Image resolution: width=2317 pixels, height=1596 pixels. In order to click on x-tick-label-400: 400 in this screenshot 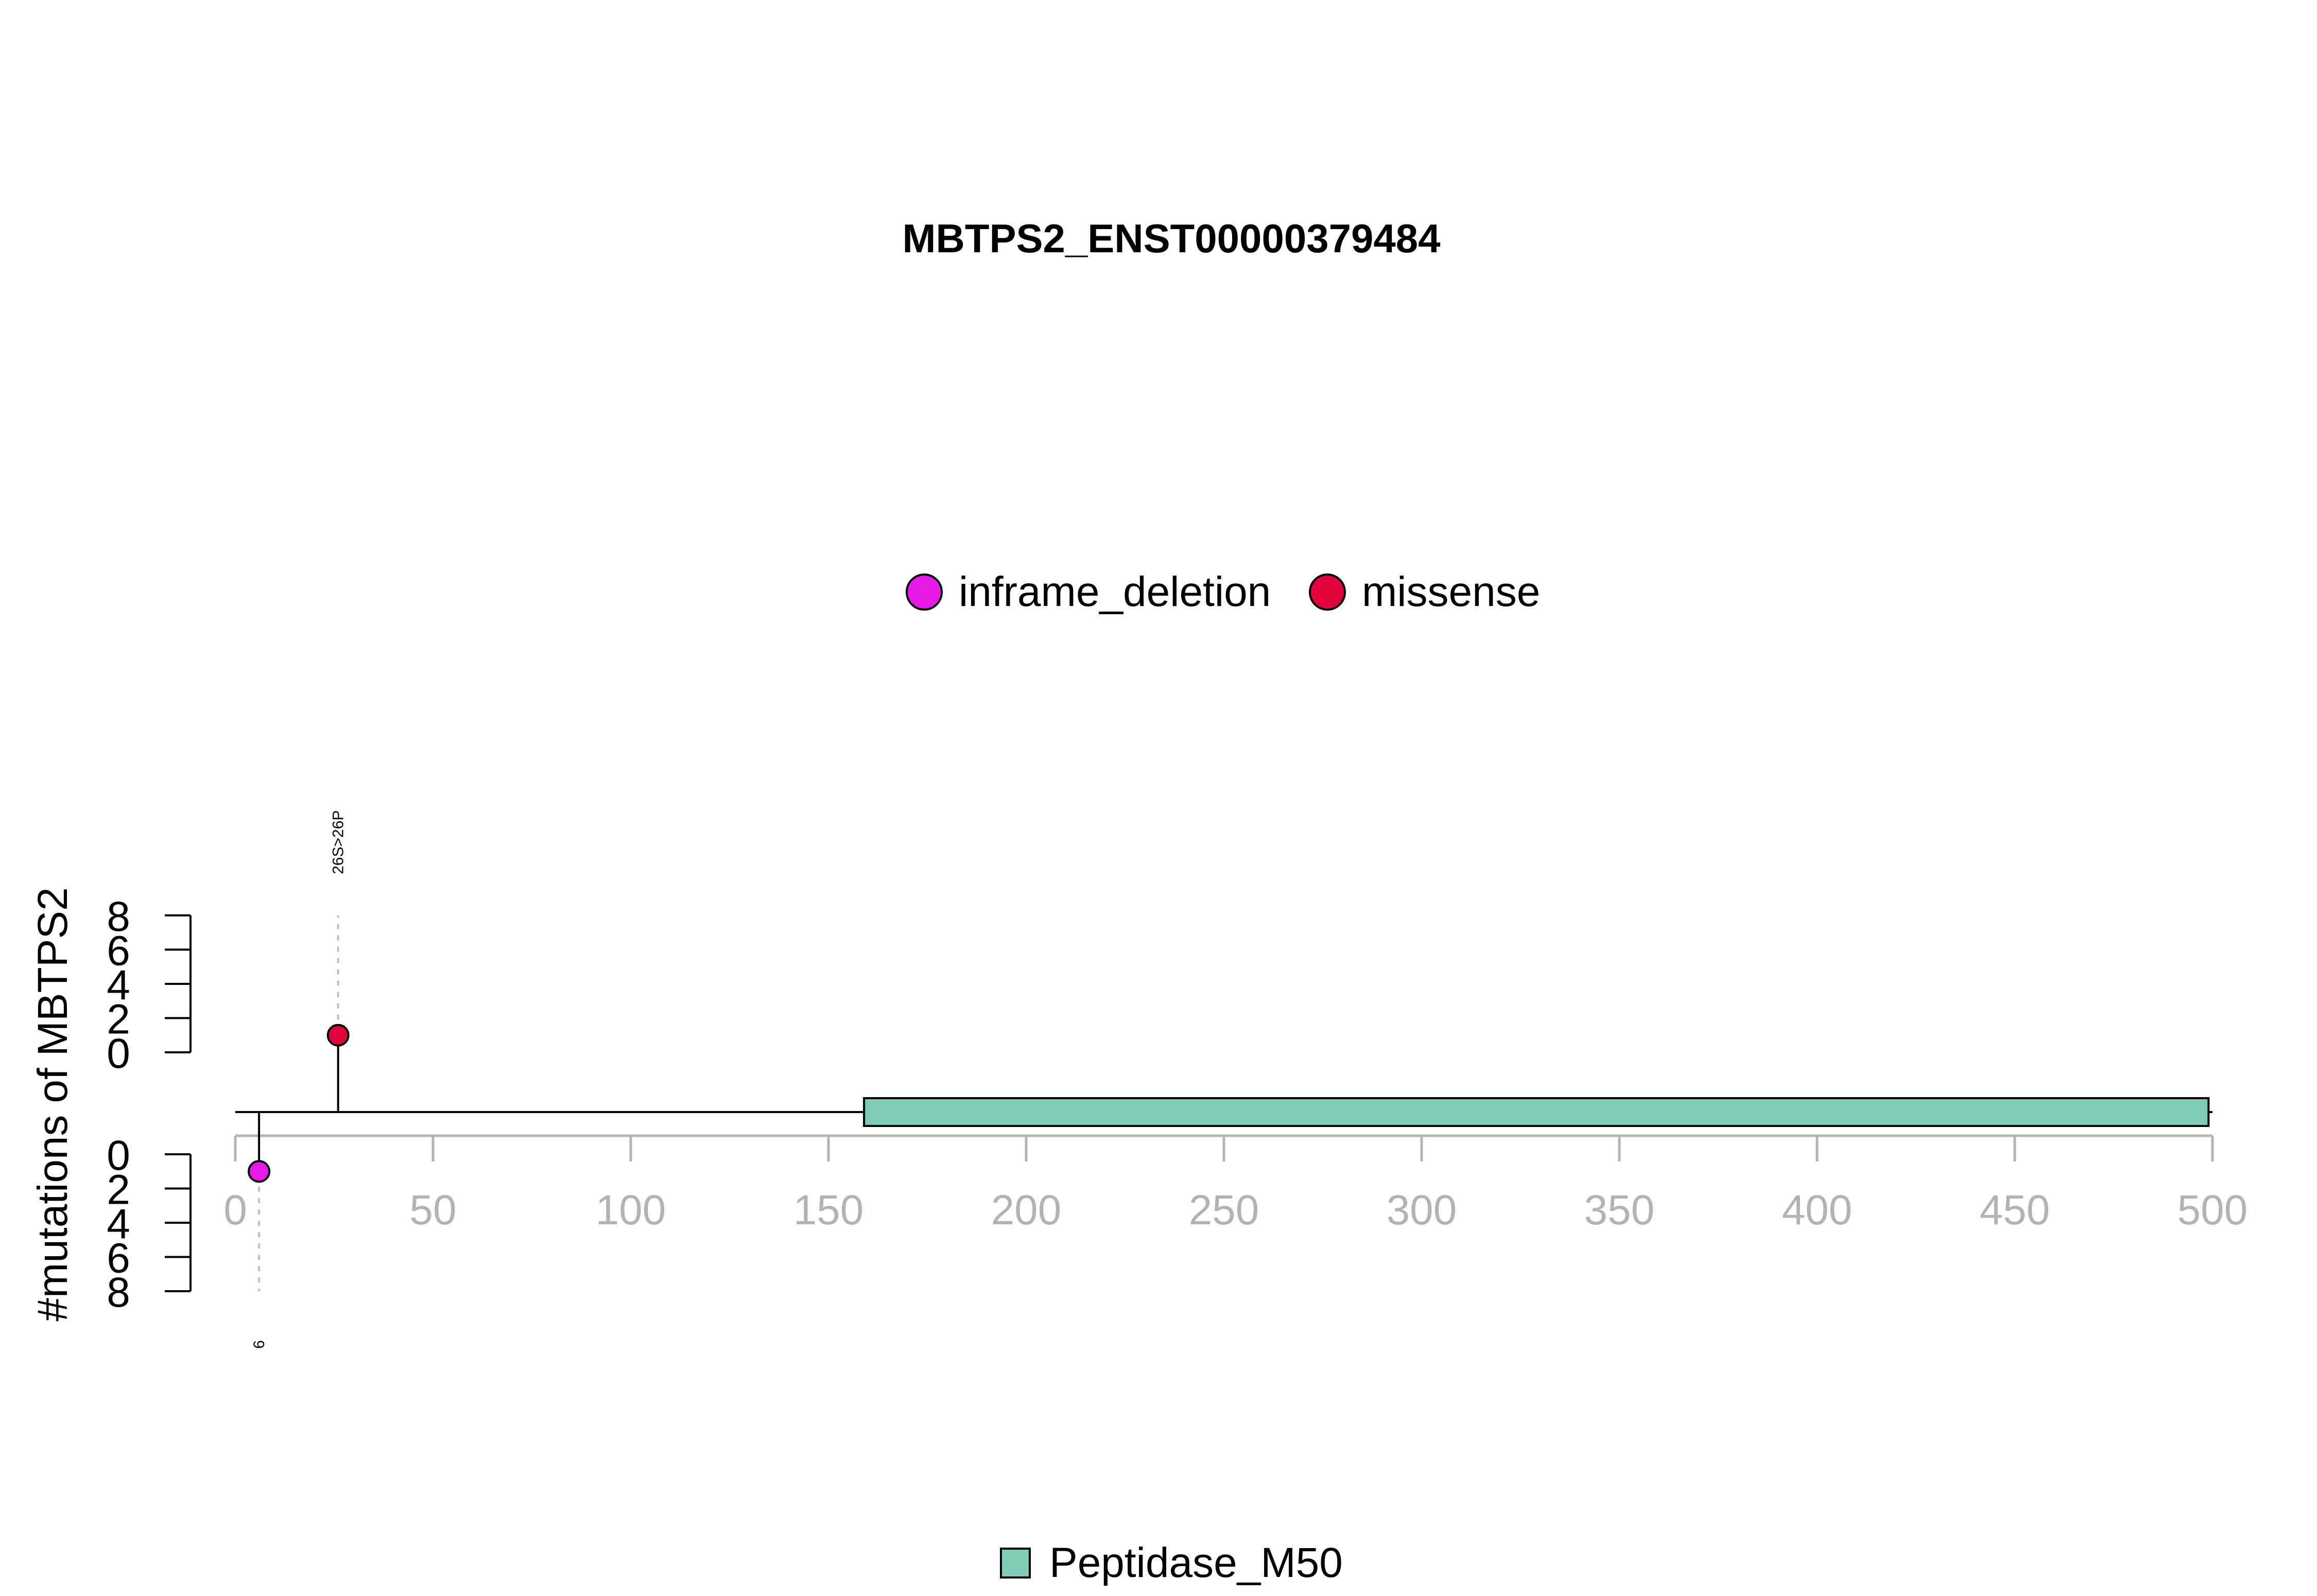, I will do `click(1817, 1210)`.